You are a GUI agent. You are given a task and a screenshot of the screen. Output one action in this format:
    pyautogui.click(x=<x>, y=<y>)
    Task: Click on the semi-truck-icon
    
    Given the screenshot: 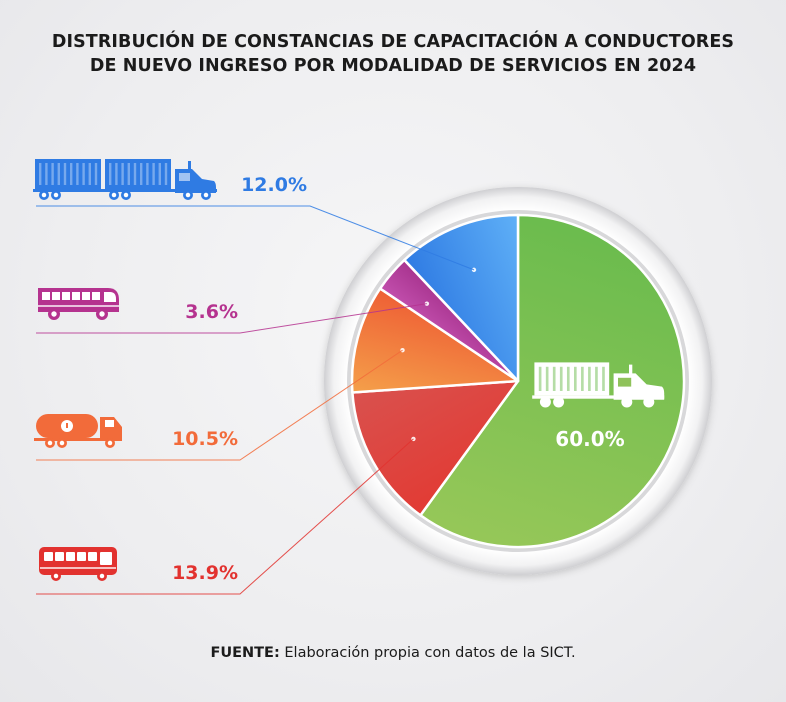 What is the action you would take?
    pyautogui.click(x=598, y=385)
    